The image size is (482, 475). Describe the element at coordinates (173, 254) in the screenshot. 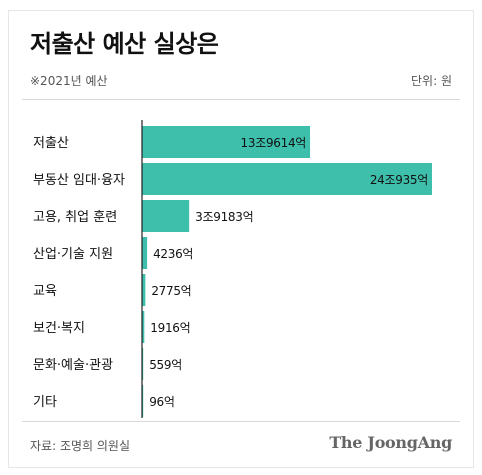

I see `bar-value-label: 4236억` at that location.